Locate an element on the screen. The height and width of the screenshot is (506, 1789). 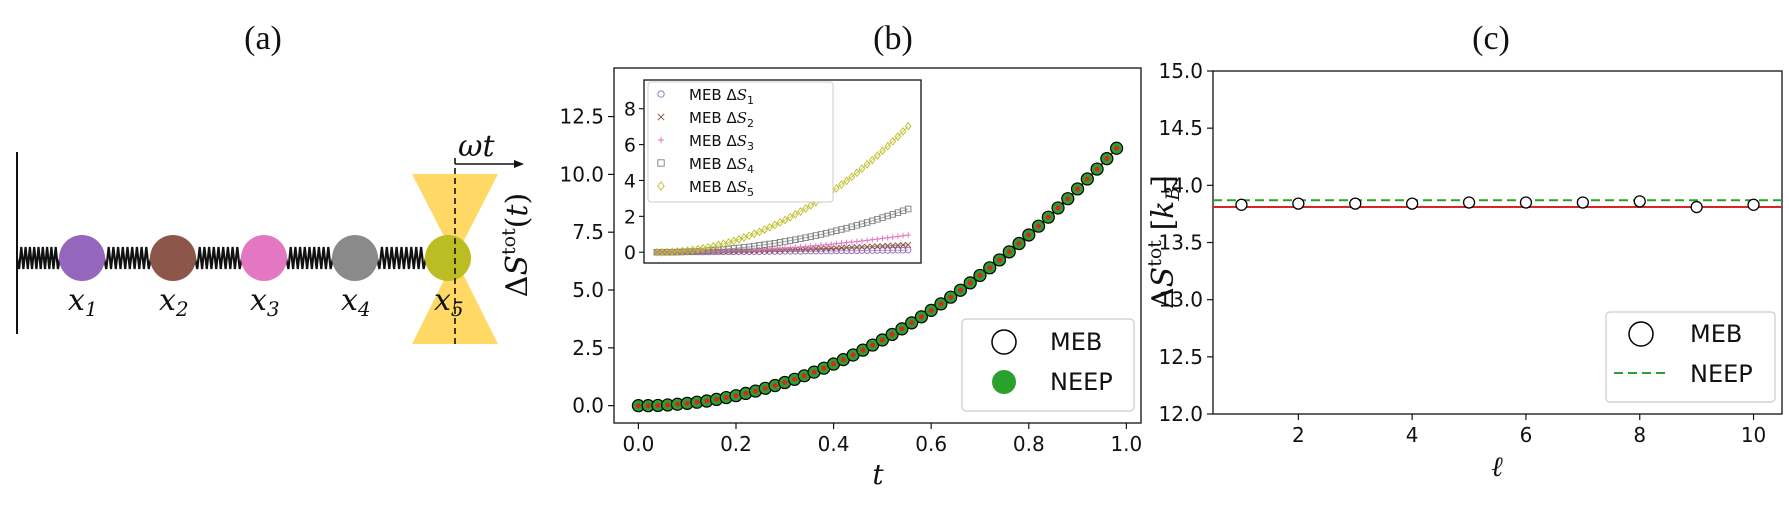
b-points is located at coordinates (877, 277).